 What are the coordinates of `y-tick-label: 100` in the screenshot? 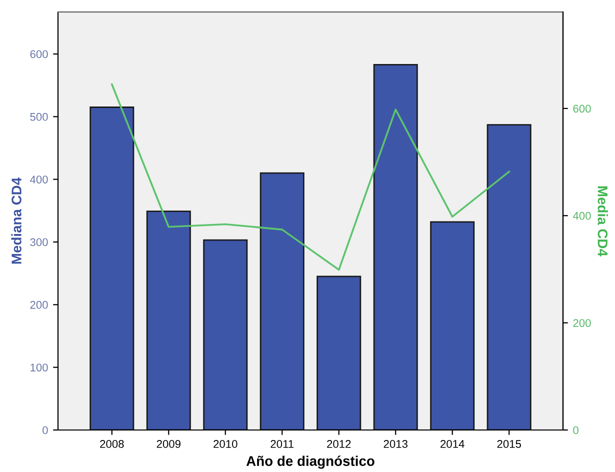 It's located at (39, 368).